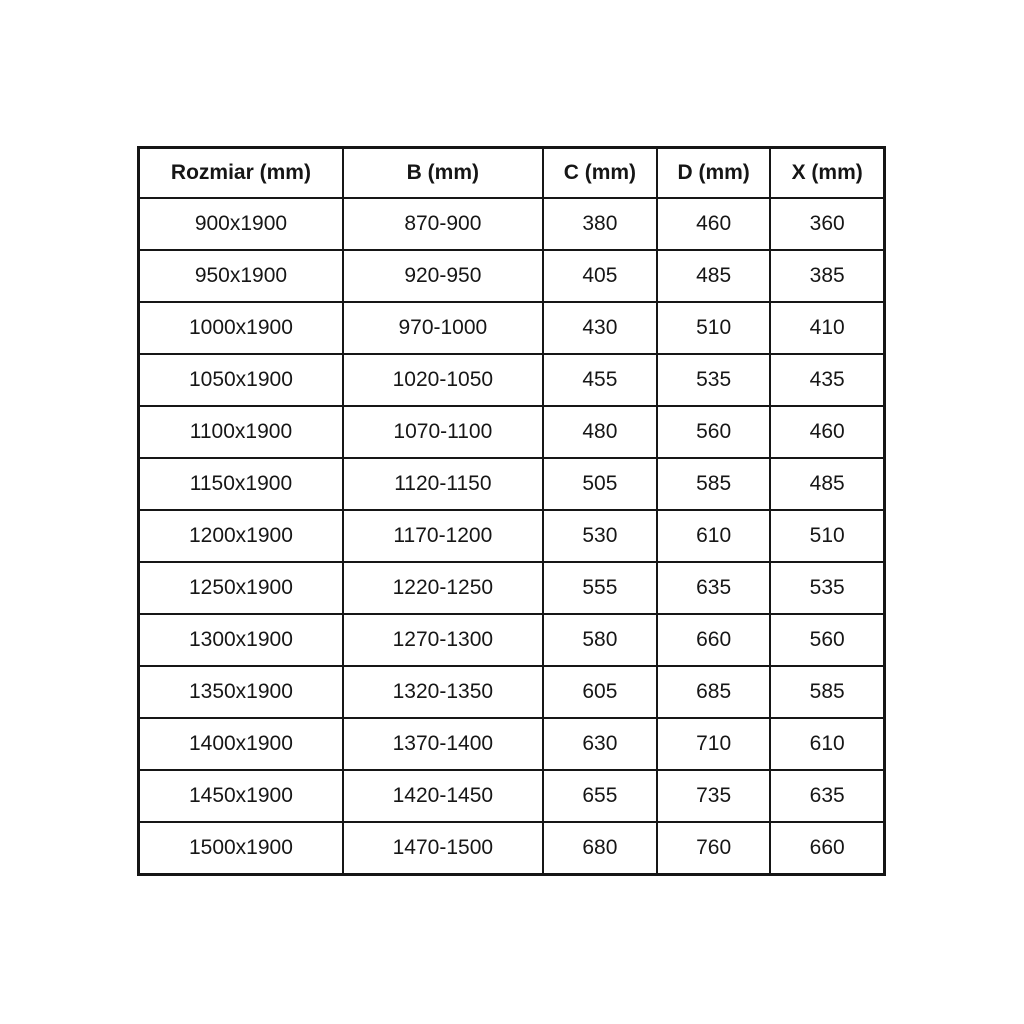  Describe the element at coordinates (442, 848) in the screenshot. I see `table-cell: 1470-1500` at that location.